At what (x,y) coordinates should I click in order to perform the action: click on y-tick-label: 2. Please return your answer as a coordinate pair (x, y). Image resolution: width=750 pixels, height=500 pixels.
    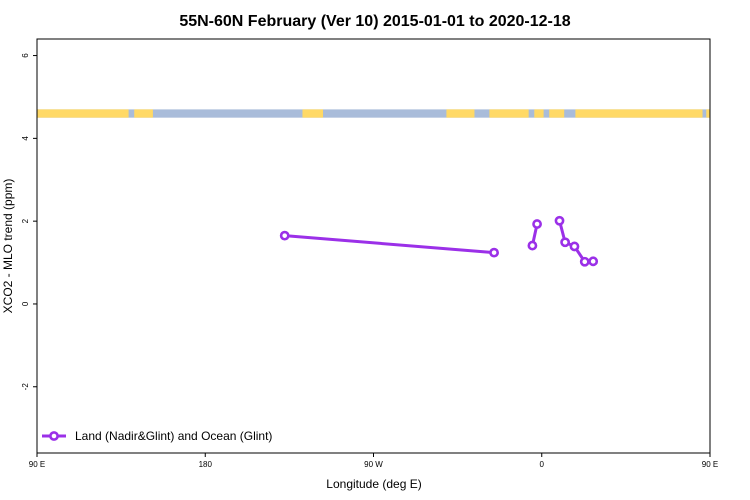
    Looking at the image, I should click on (25, 220).